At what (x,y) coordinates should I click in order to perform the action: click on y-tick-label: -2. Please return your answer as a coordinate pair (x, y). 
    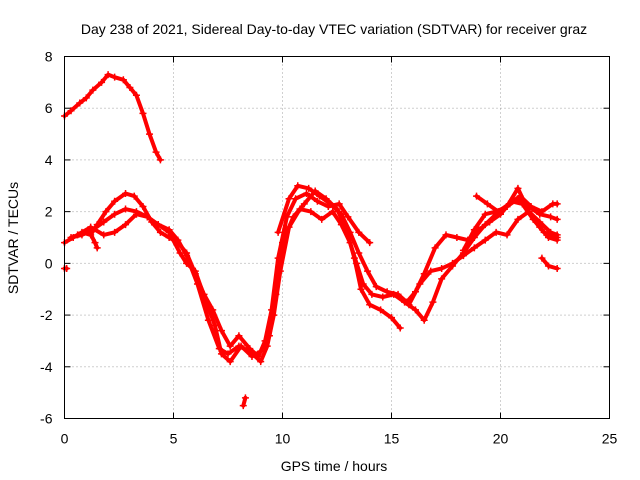
    Looking at the image, I should click on (46, 315).